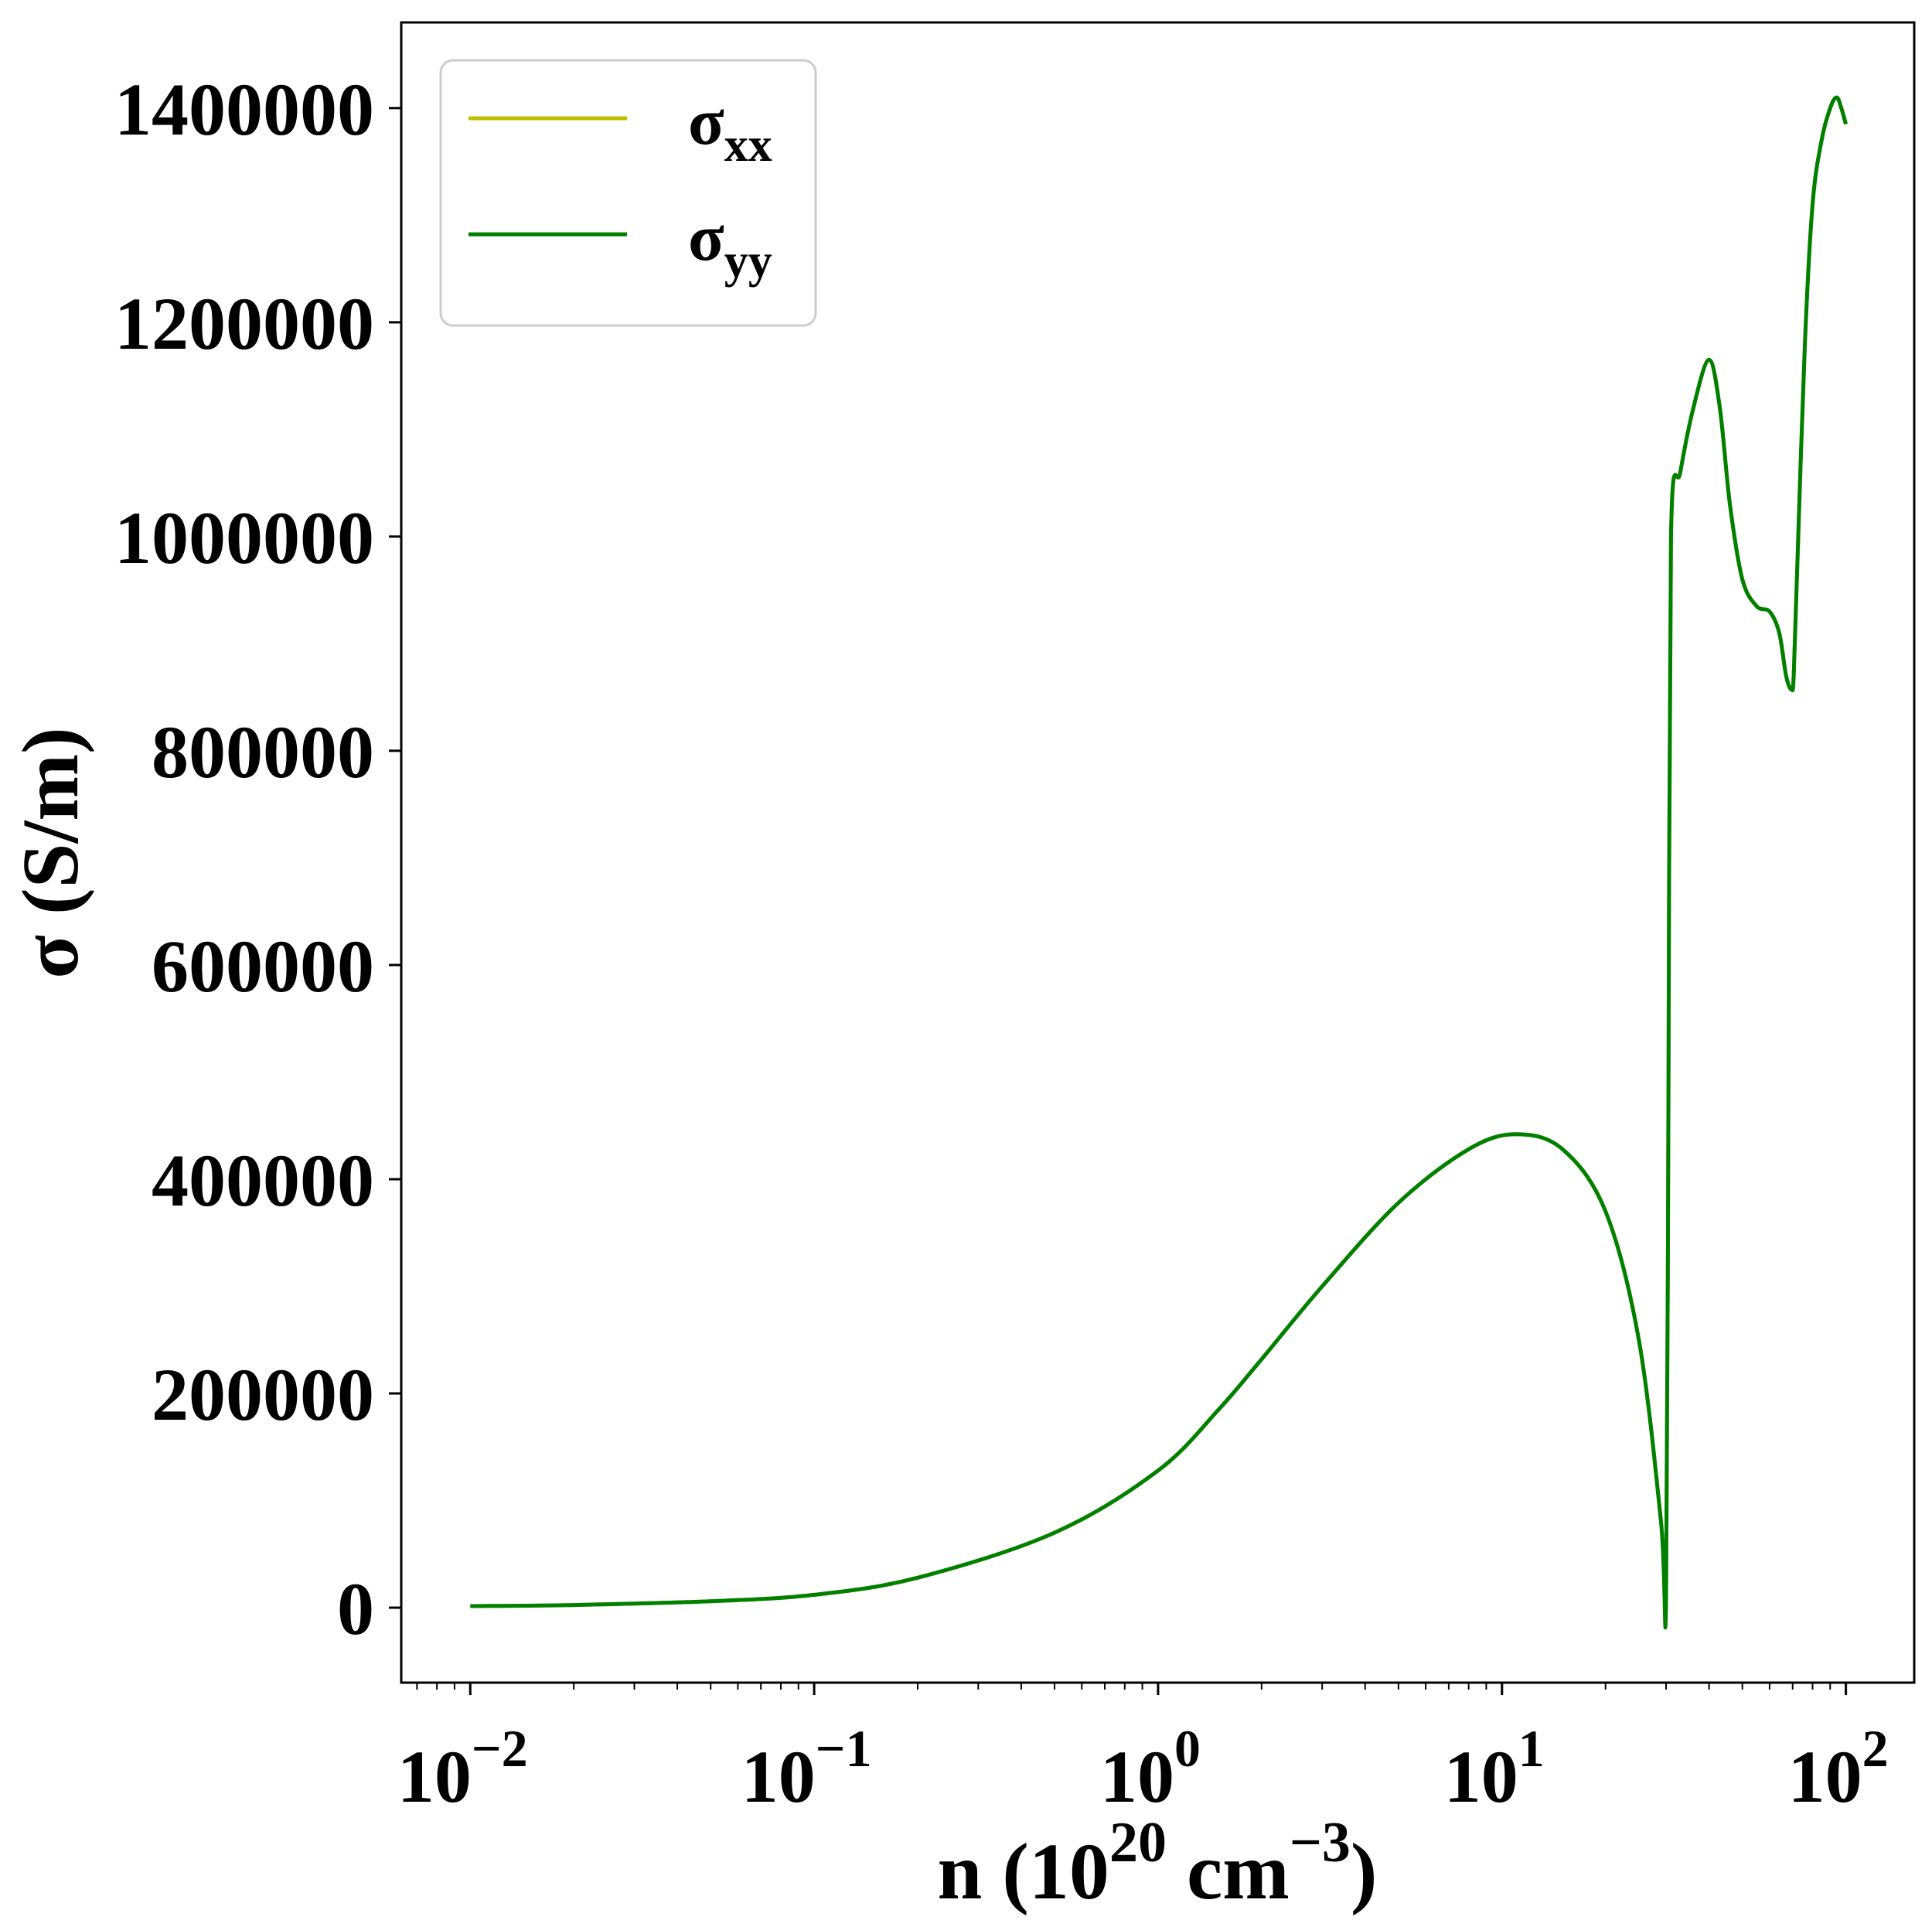 The height and width of the screenshot is (1927, 1932). I want to click on x-tick-label-exponent: 0, so click(1187, 1748).